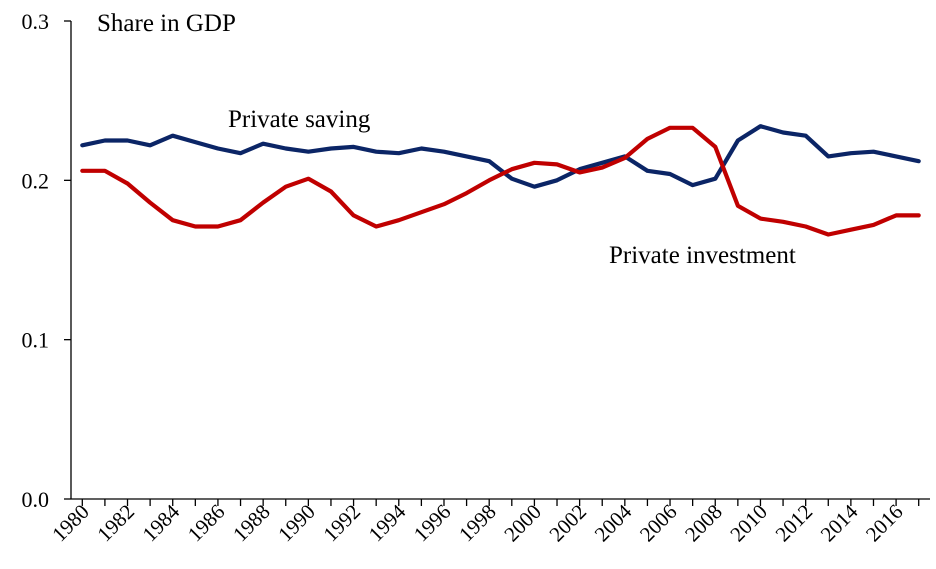  Describe the element at coordinates (36, 340) in the screenshot. I see `y-tick-label: 0.1` at that location.